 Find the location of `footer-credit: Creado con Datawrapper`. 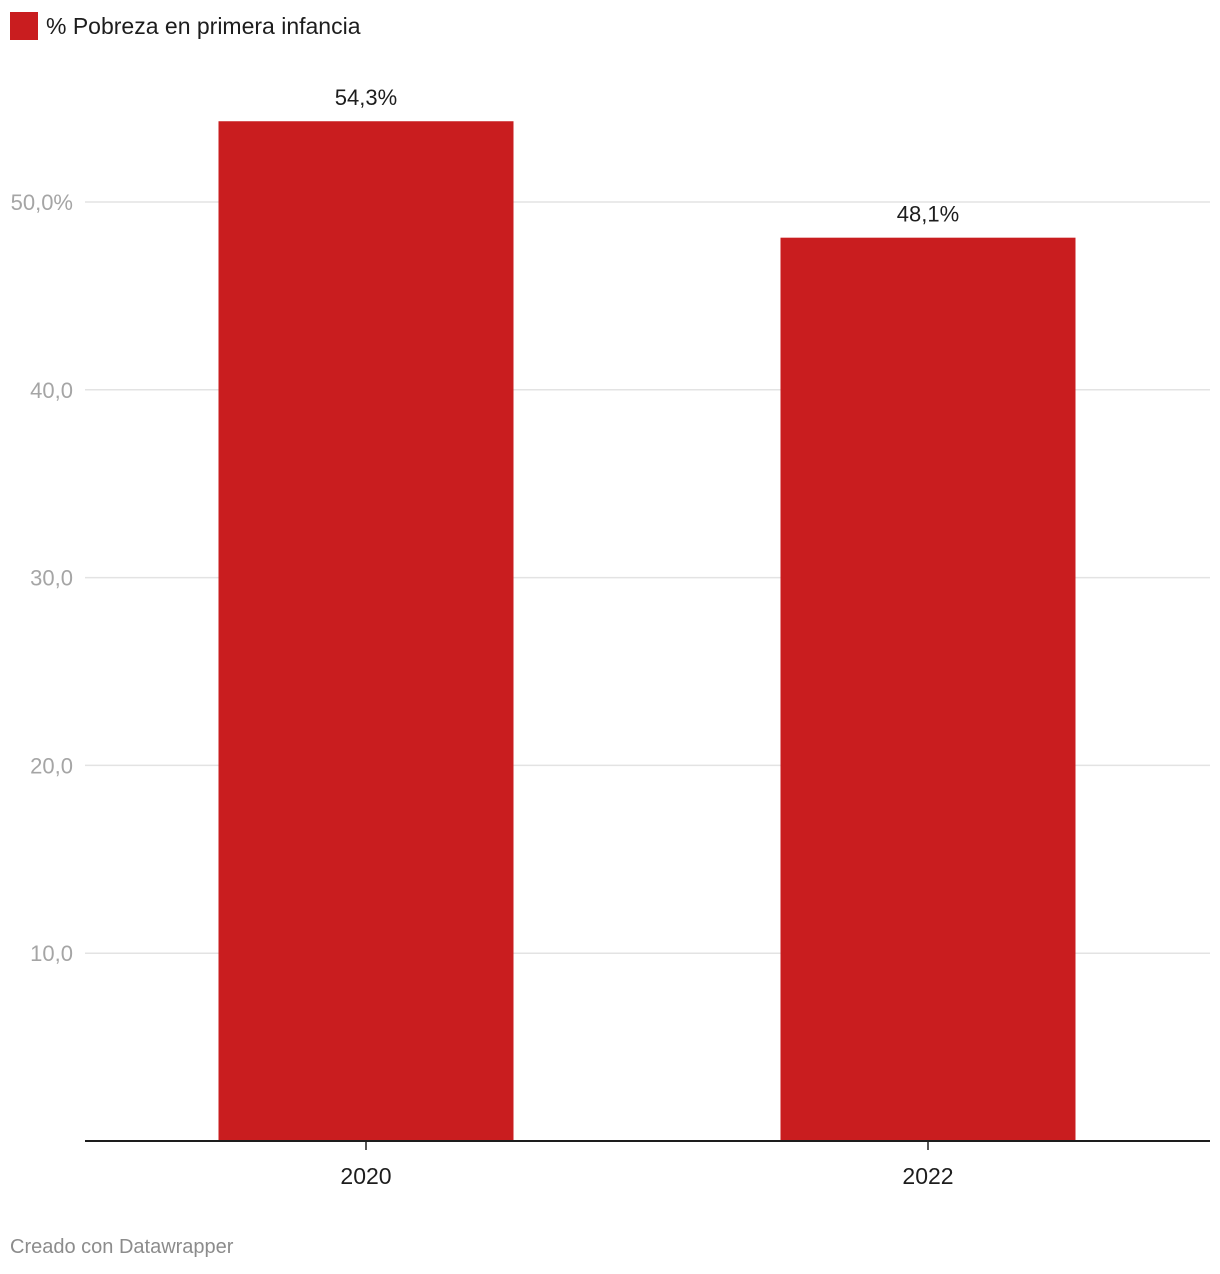

footer-credit: Creado con Datawrapper is located at coordinates (122, 1247).